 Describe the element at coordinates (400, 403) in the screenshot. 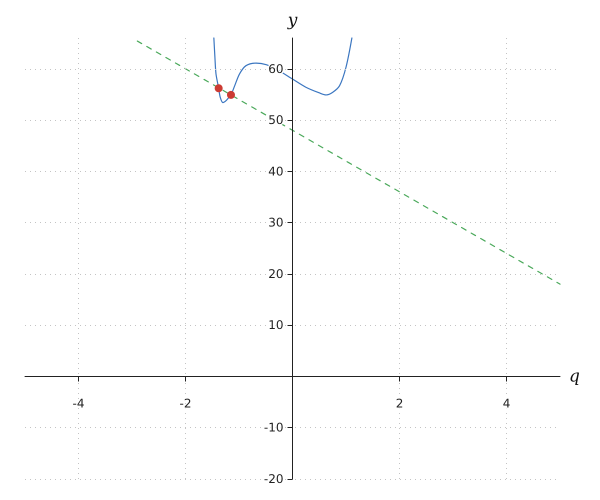

I see `x-tick-label: 2` at that location.